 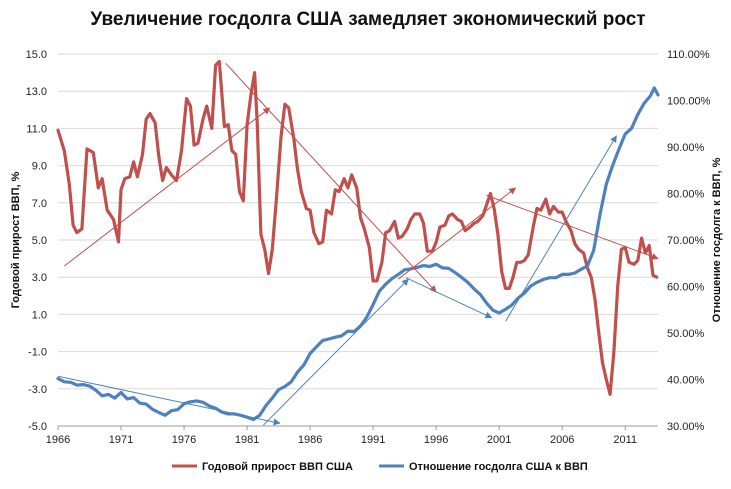 What do you see at coordinates (121, 440) in the screenshot?
I see `x-tick-label: 1971` at bounding box center [121, 440].